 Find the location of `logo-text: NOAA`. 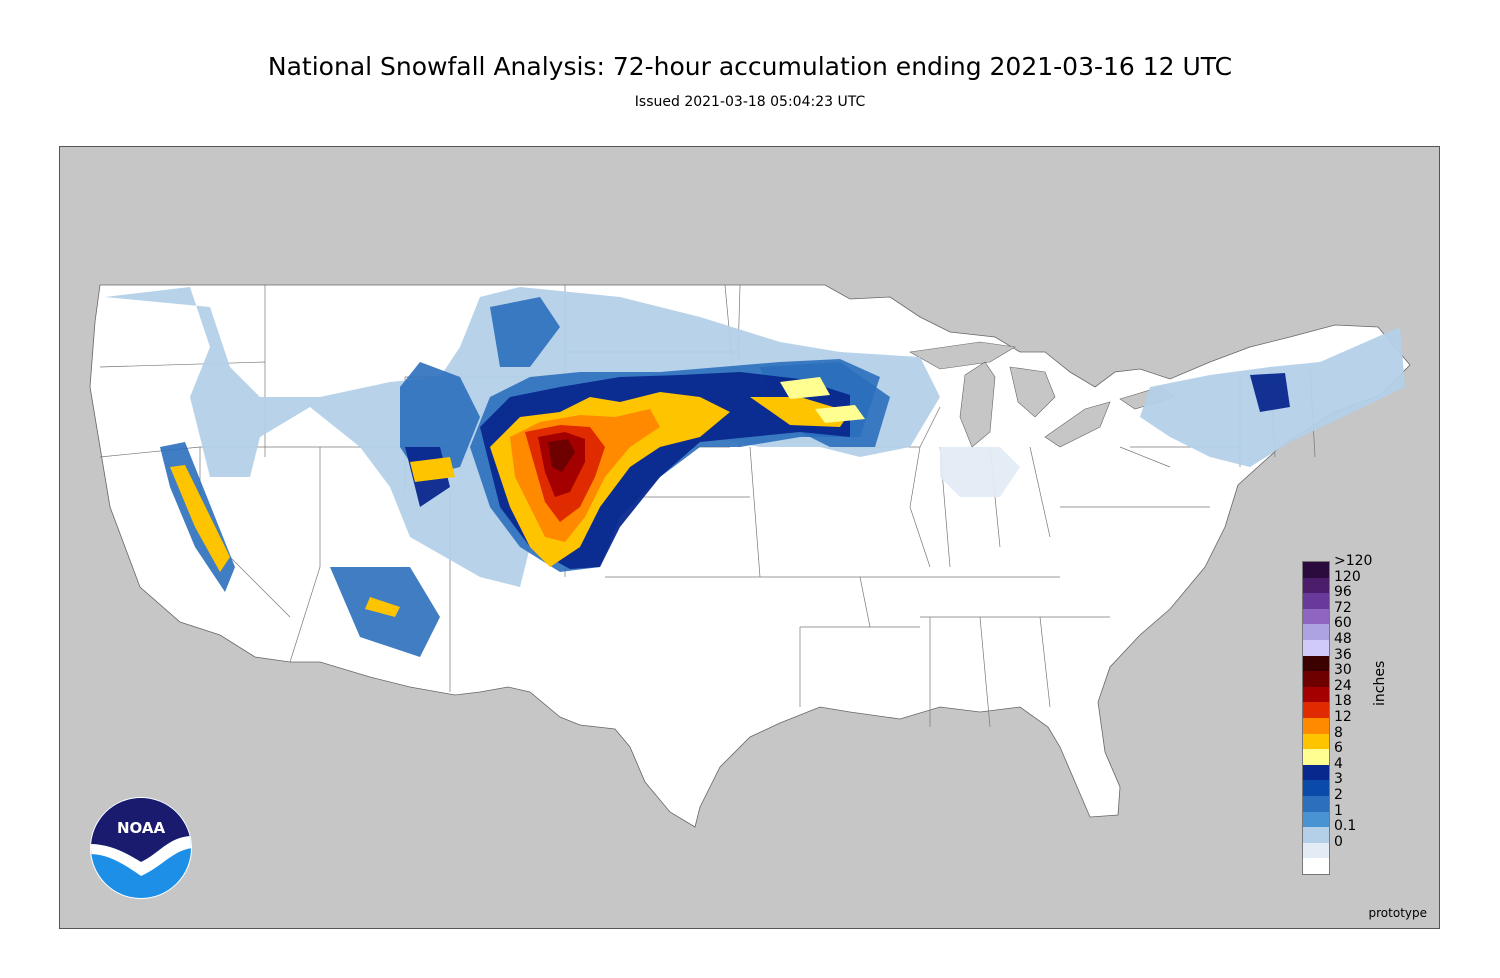

logo-text: NOAA is located at coordinates (141, 828).